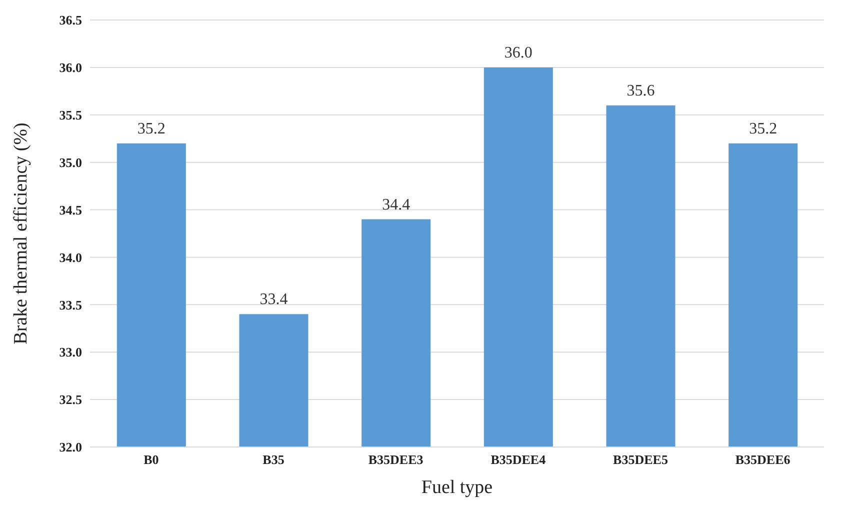  What do you see at coordinates (457, 487) in the screenshot?
I see `x-axis-title: Fuel type` at bounding box center [457, 487].